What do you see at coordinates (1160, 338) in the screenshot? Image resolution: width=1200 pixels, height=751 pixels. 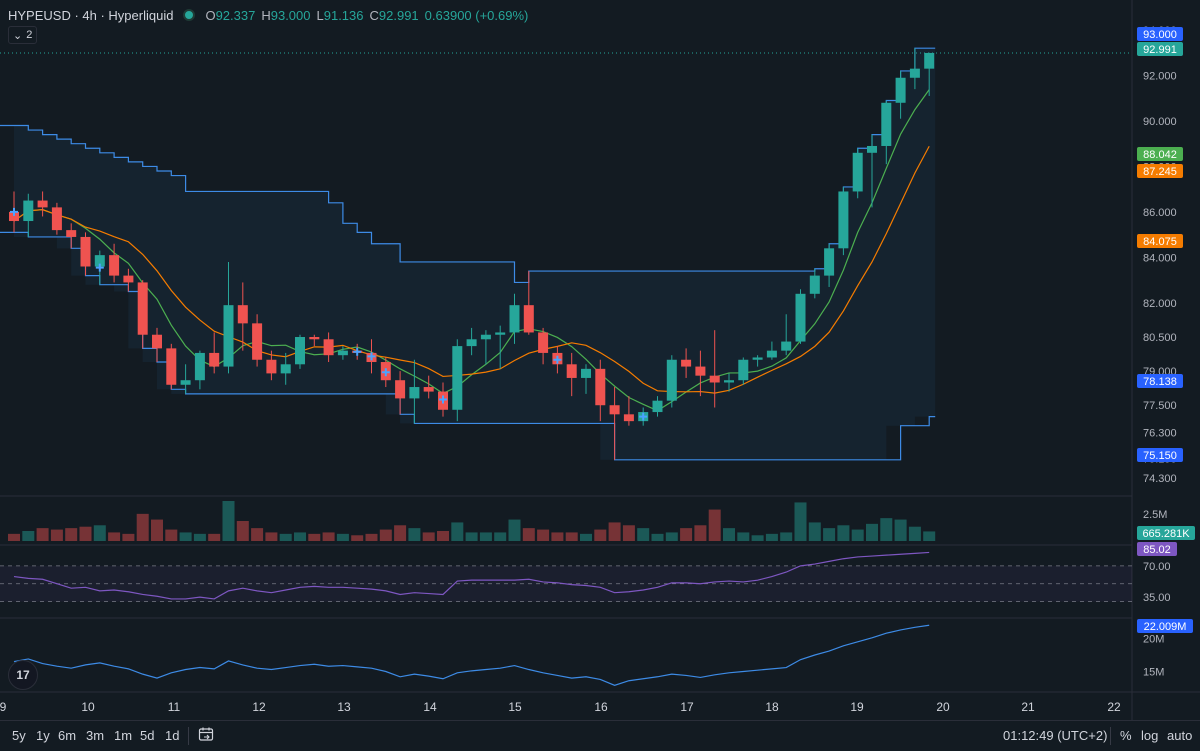 I see `price-tick-label: 80.500` at bounding box center [1160, 338].